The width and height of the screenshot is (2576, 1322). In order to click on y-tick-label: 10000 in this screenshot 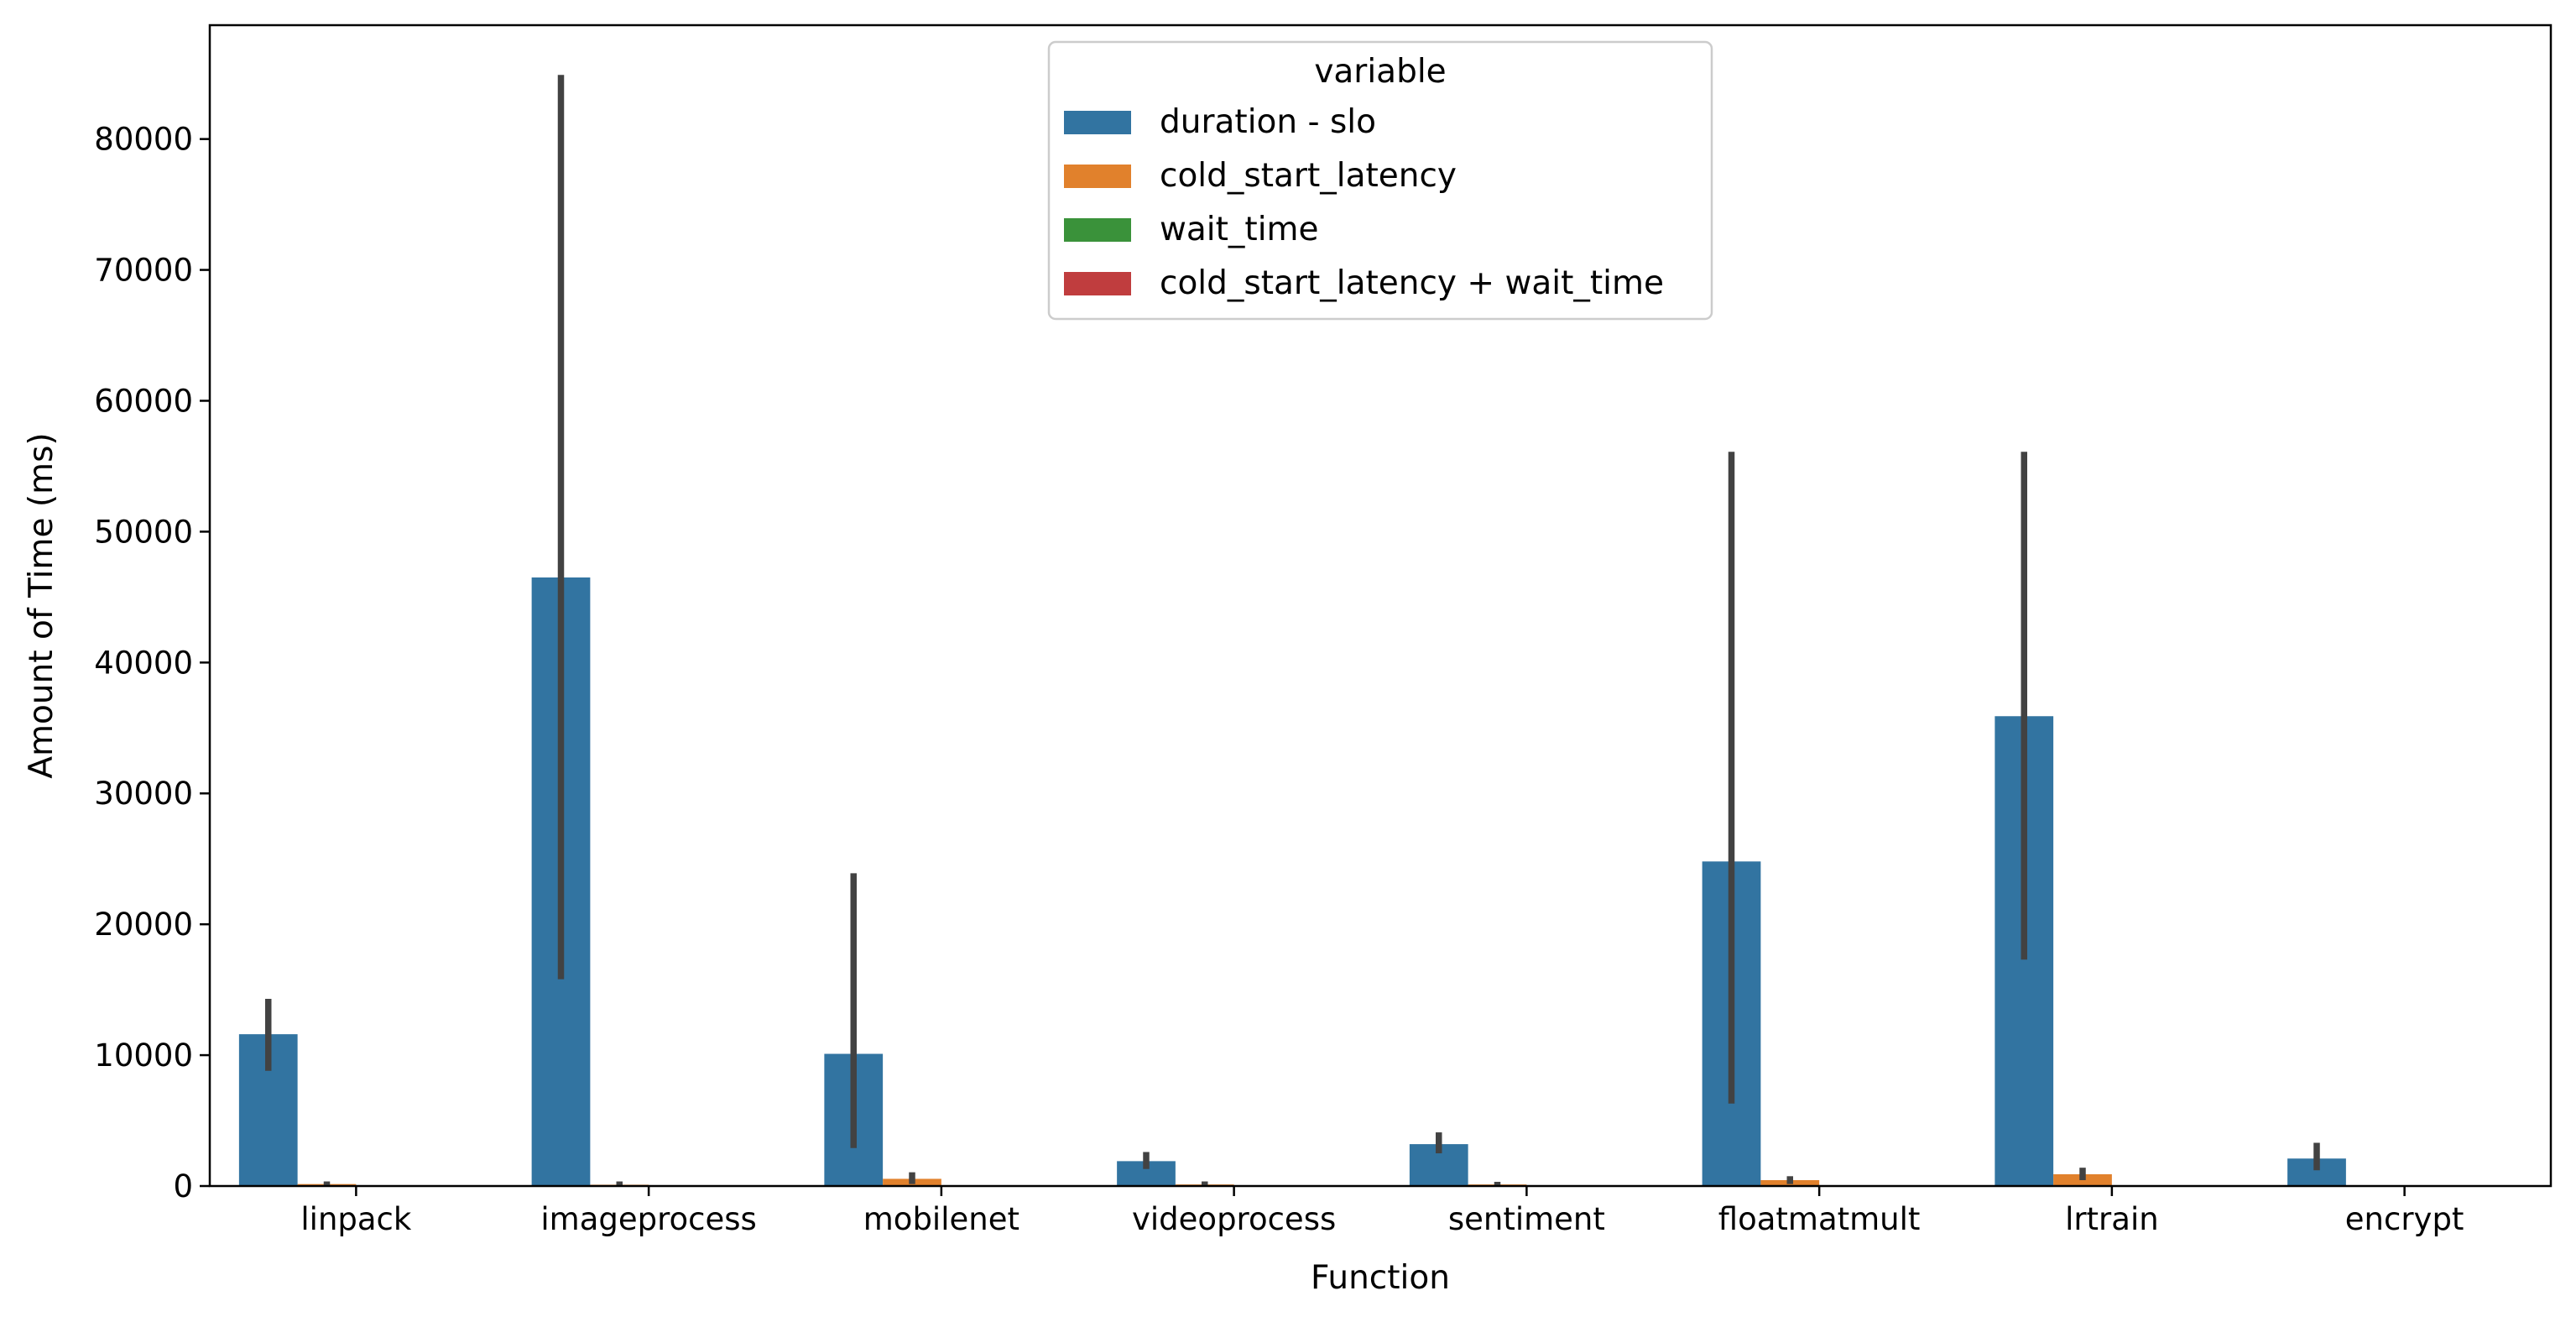, I will do `click(143, 1055)`.